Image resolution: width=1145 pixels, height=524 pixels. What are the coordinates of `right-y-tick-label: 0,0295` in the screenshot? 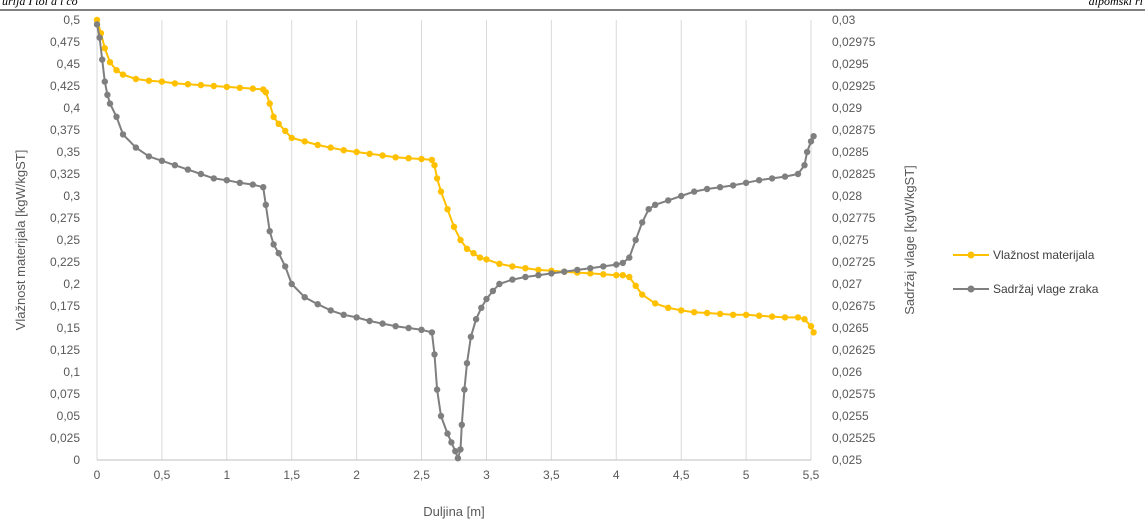 It's located at (850, 64).